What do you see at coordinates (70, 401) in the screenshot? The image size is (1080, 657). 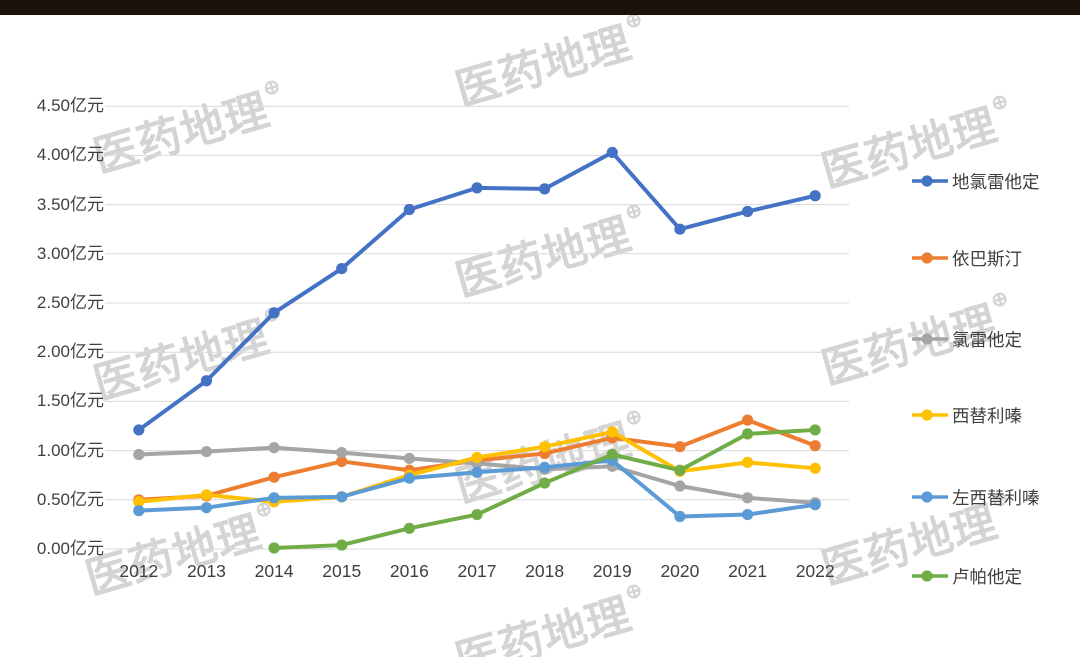 I see `y-axis-tick-label: 1.50亿元` at bounding box center [70, 401].